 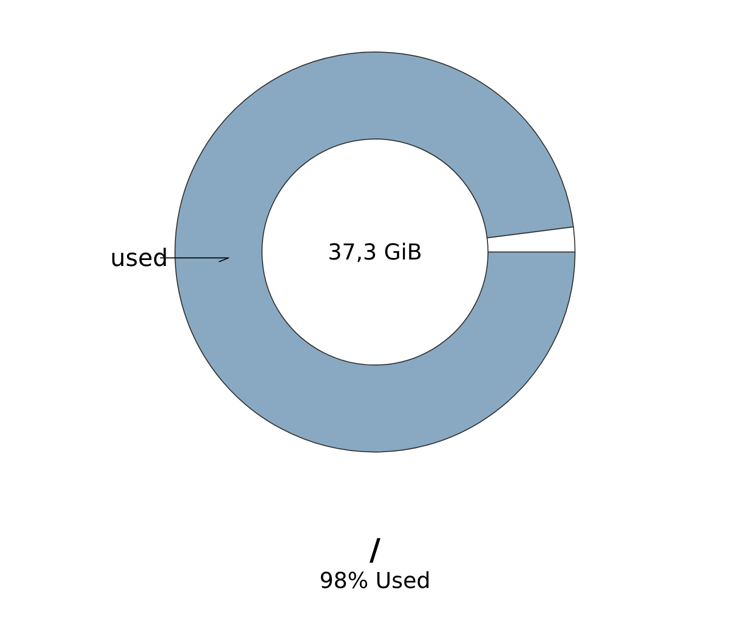 I want to click on text: 37,3 GiB, so click(x=375, y=253).